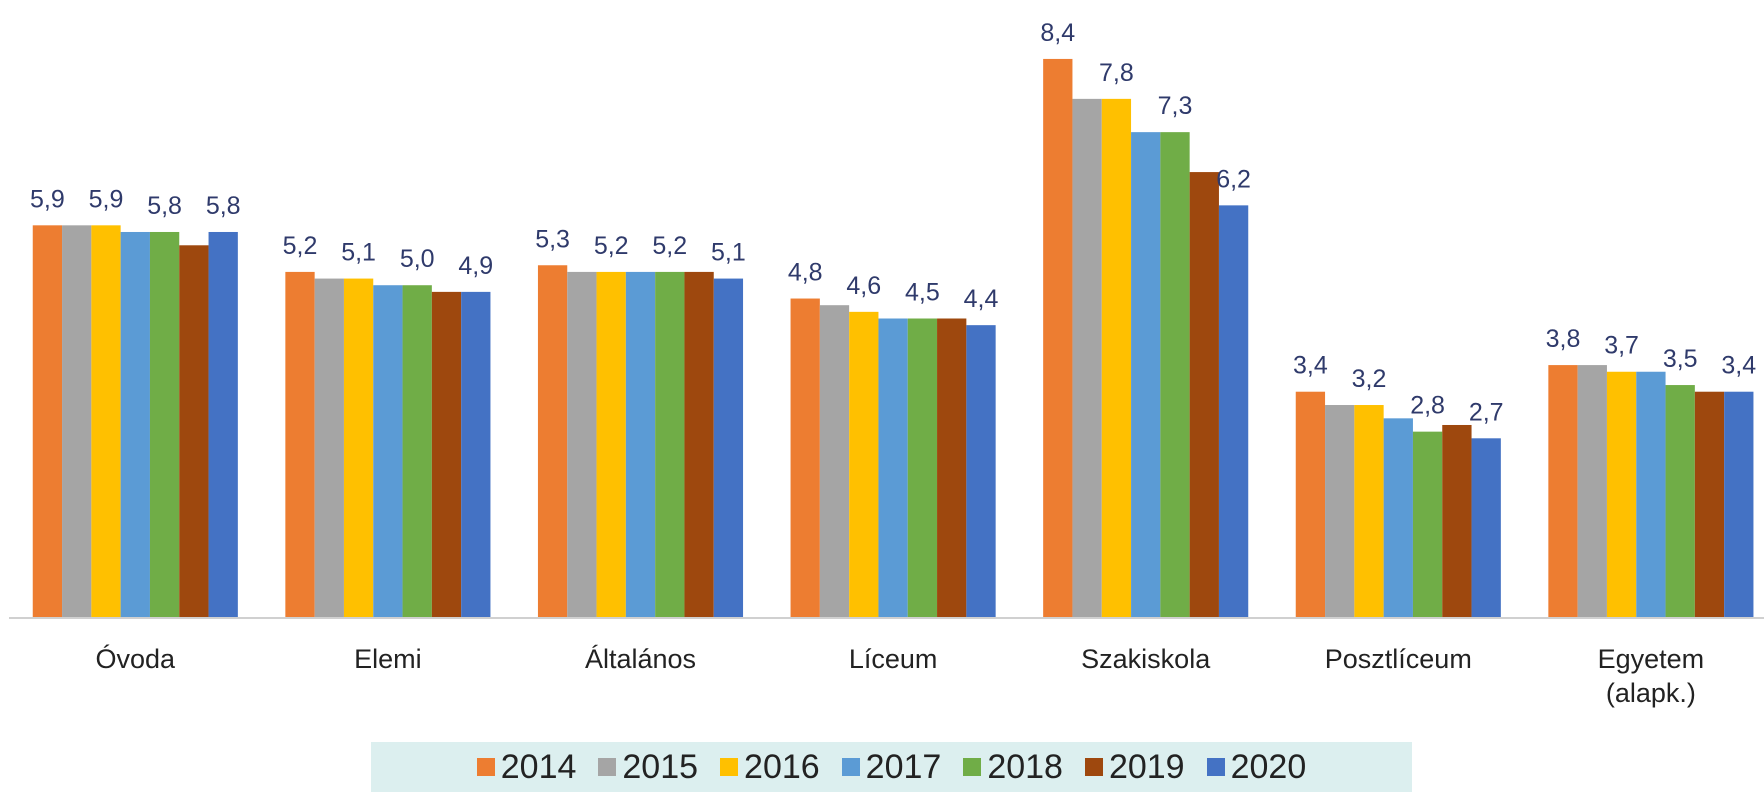 This screenshot has height=792, width=1764. What do you see at coordinates (1369, 379) in the screenshot?
I see `data-label: 3,2` at bounding box center [1369, 379].